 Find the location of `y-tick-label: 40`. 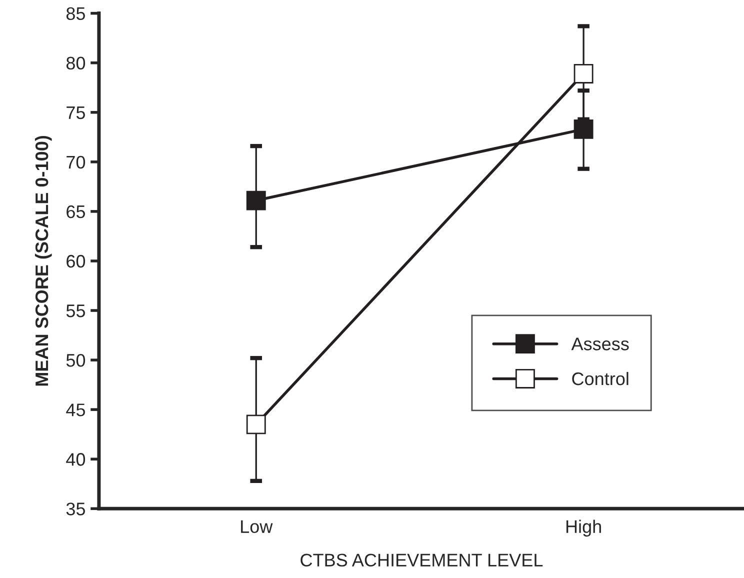

y-tick-label: 40 is located at coordinates (76, 459).